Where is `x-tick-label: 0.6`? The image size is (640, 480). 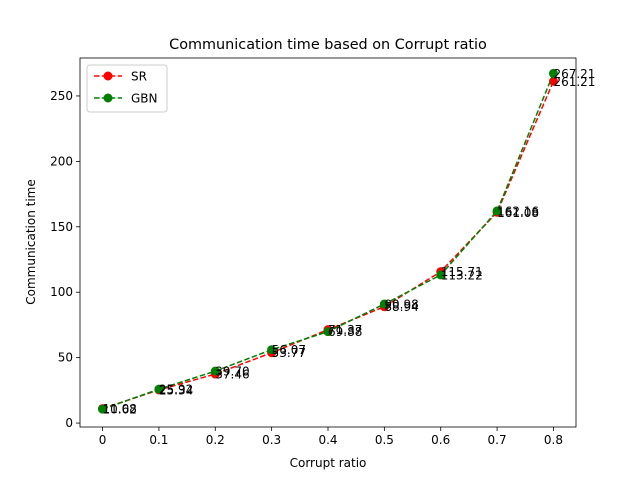 x-tick-label: 0.6 is located at coordinates (440, 440).